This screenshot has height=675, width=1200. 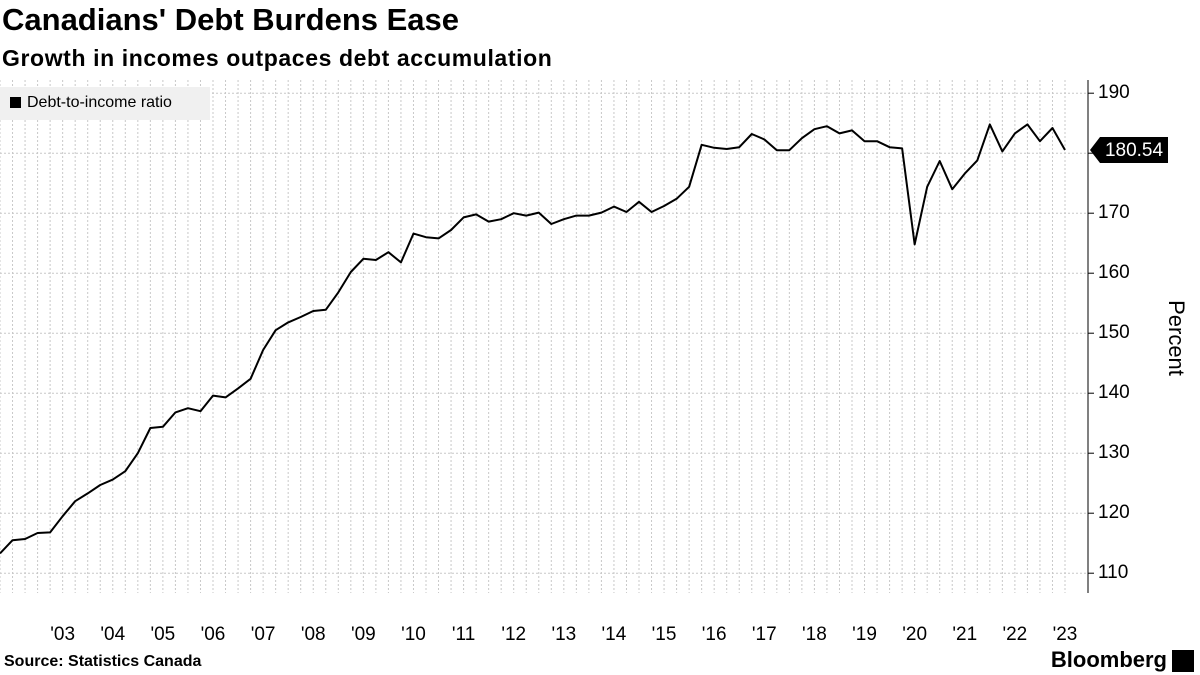 I want to click on x-tick-label: '13, so click(x=563, y=634).